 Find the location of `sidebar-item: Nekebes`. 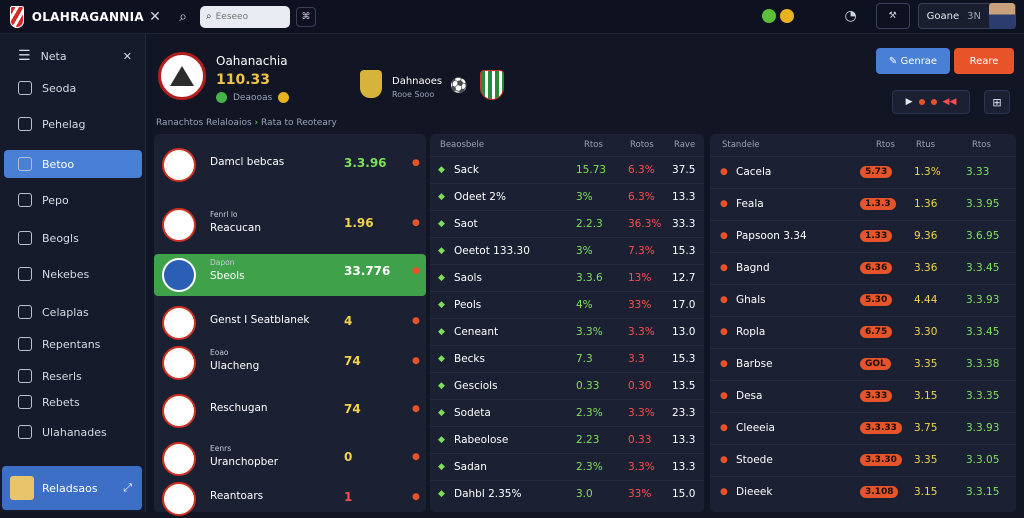

sidebar-item: Nekebes is located at coordinates (73, 274).